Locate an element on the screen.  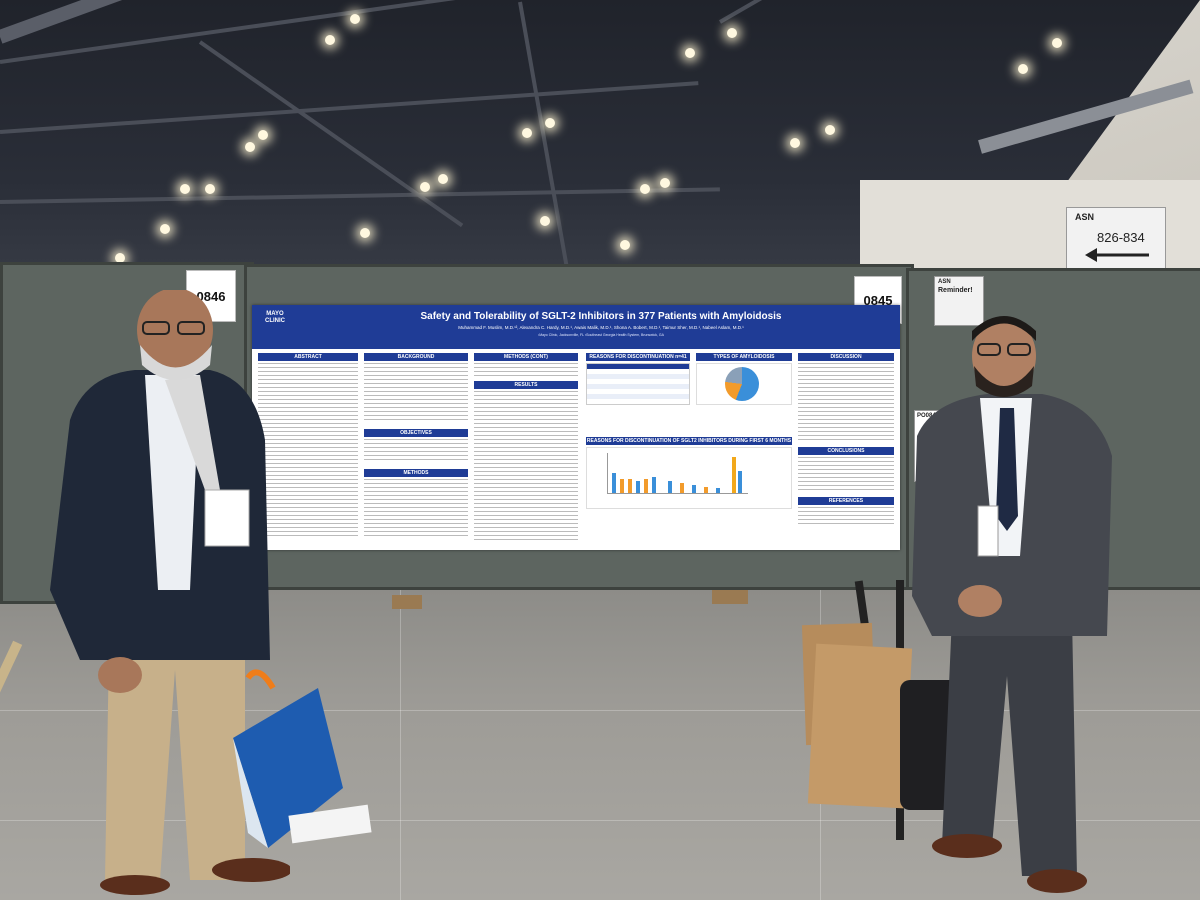
reminder-sign: ASN Reminder! is located at coordinates (959, 301).